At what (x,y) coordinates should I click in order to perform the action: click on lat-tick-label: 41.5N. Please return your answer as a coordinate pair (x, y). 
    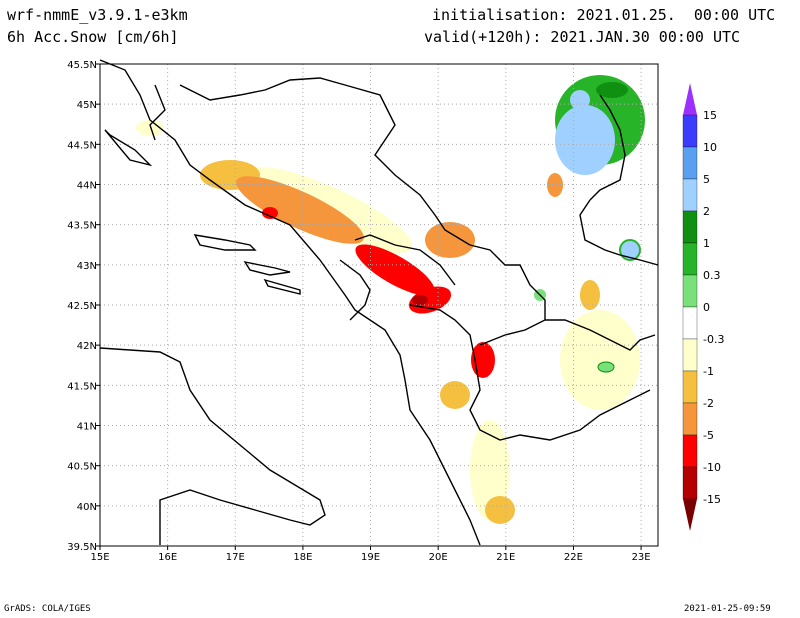
    Looking at the image, I should click on (82, 386).